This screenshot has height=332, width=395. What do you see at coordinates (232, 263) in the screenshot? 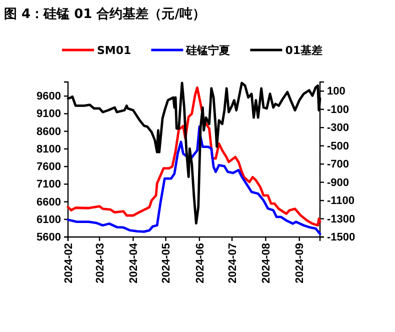
I see `x-tick-label: 2024-07` at bounding box center [232, 263].